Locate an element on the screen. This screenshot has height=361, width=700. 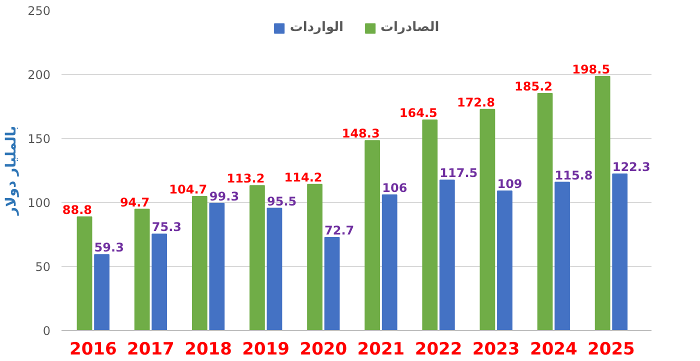
y-tick-label: 50 is located at coordinates (43, 267).